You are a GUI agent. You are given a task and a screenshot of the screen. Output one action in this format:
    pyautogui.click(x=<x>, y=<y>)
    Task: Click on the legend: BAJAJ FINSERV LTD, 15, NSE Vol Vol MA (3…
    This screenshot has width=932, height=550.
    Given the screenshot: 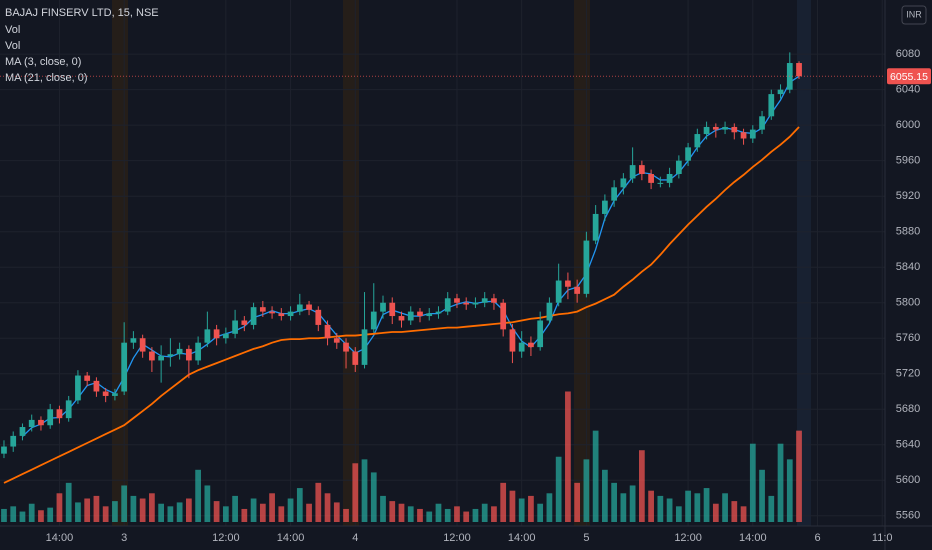 What is the action you would take?
    pyautogui.click(x=82, y=45)
    